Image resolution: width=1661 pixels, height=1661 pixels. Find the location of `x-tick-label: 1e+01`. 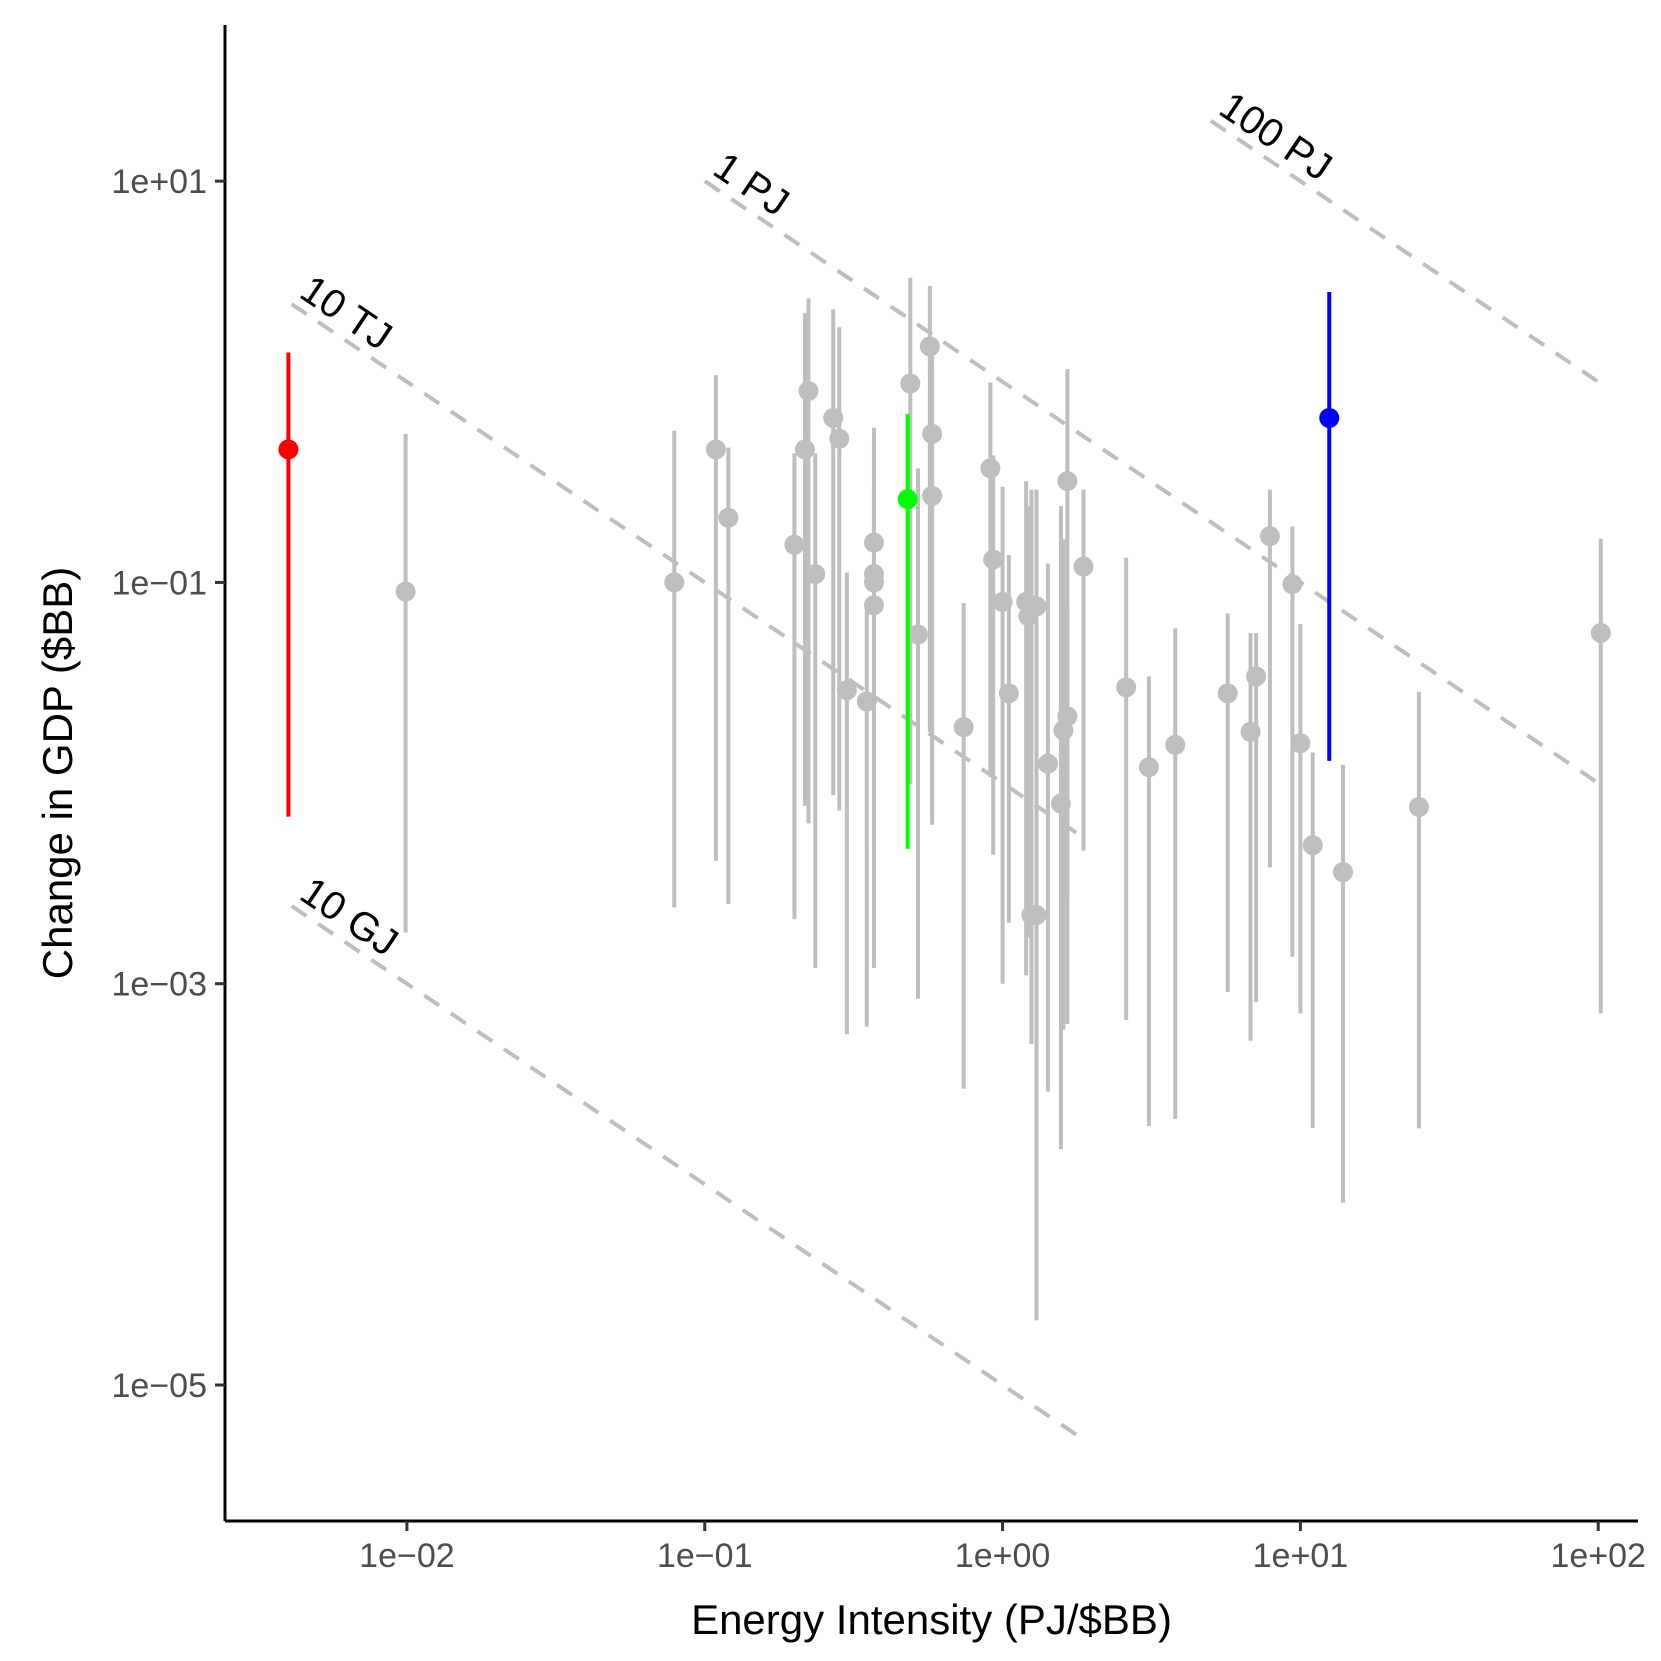

x-tick-label: 1e+01 is located at coordinates (1301, 1556).